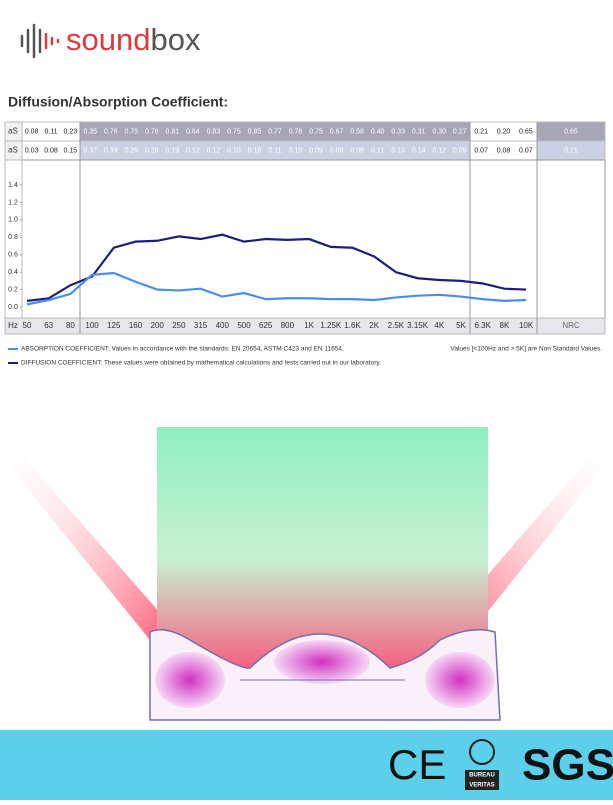 Image resolution: width=613 pixels, height=805 pixels. What do you see at coordinates (118, 102) in the screenshot?
I see `chart-title: Diffusion/Absorption Coefficient:` at bounding box center [118, 102].